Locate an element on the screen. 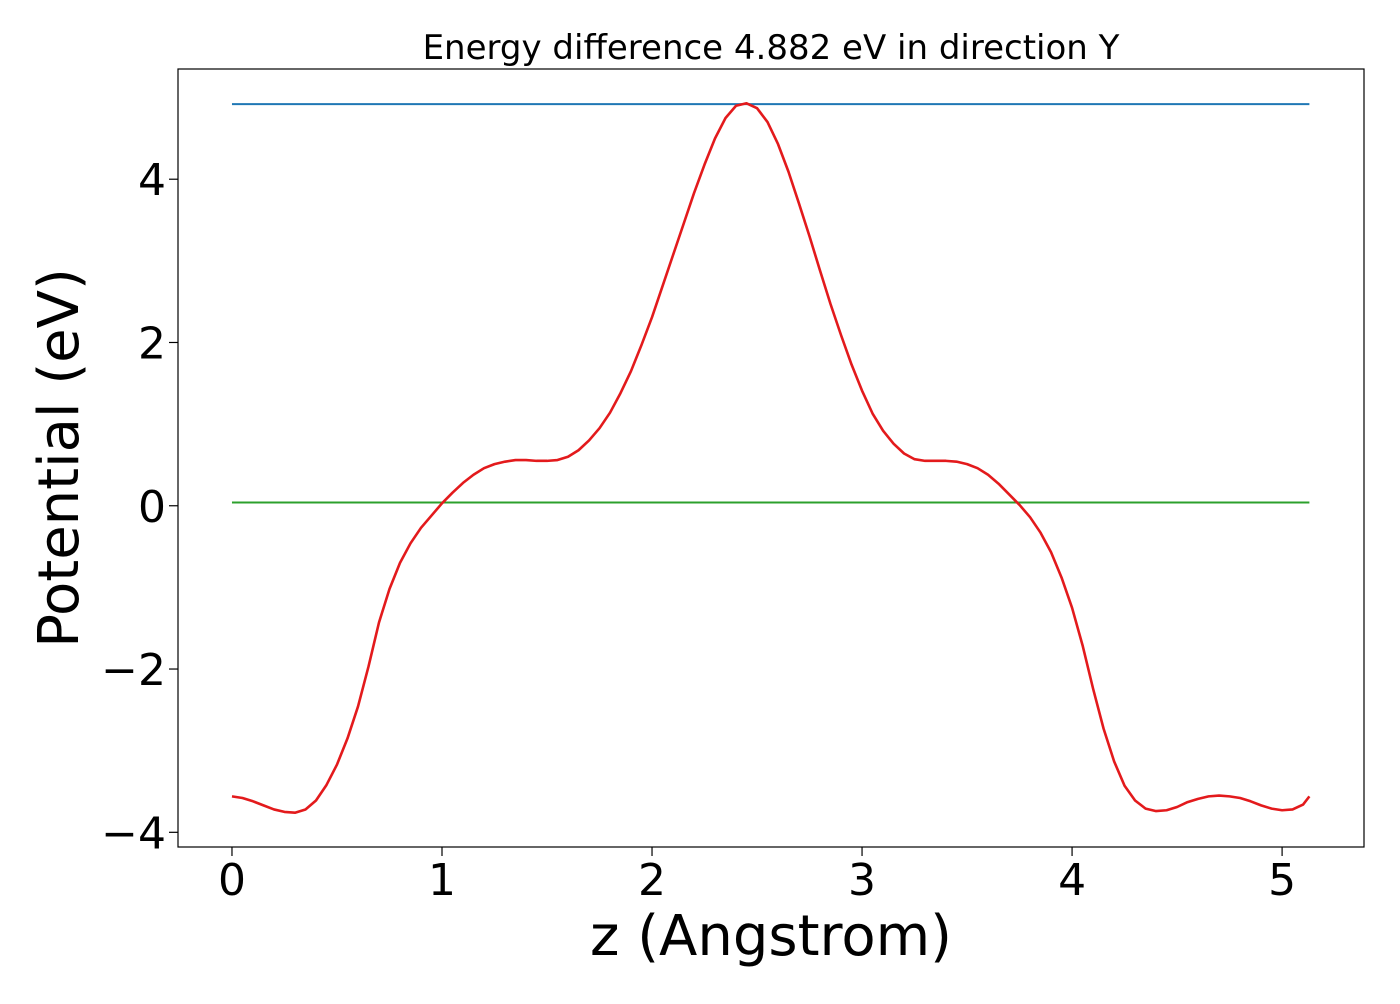 The width and height of the screenshot is (1400, 1004). y-tick-label-2: 0 is located at coordinates (152, 507).